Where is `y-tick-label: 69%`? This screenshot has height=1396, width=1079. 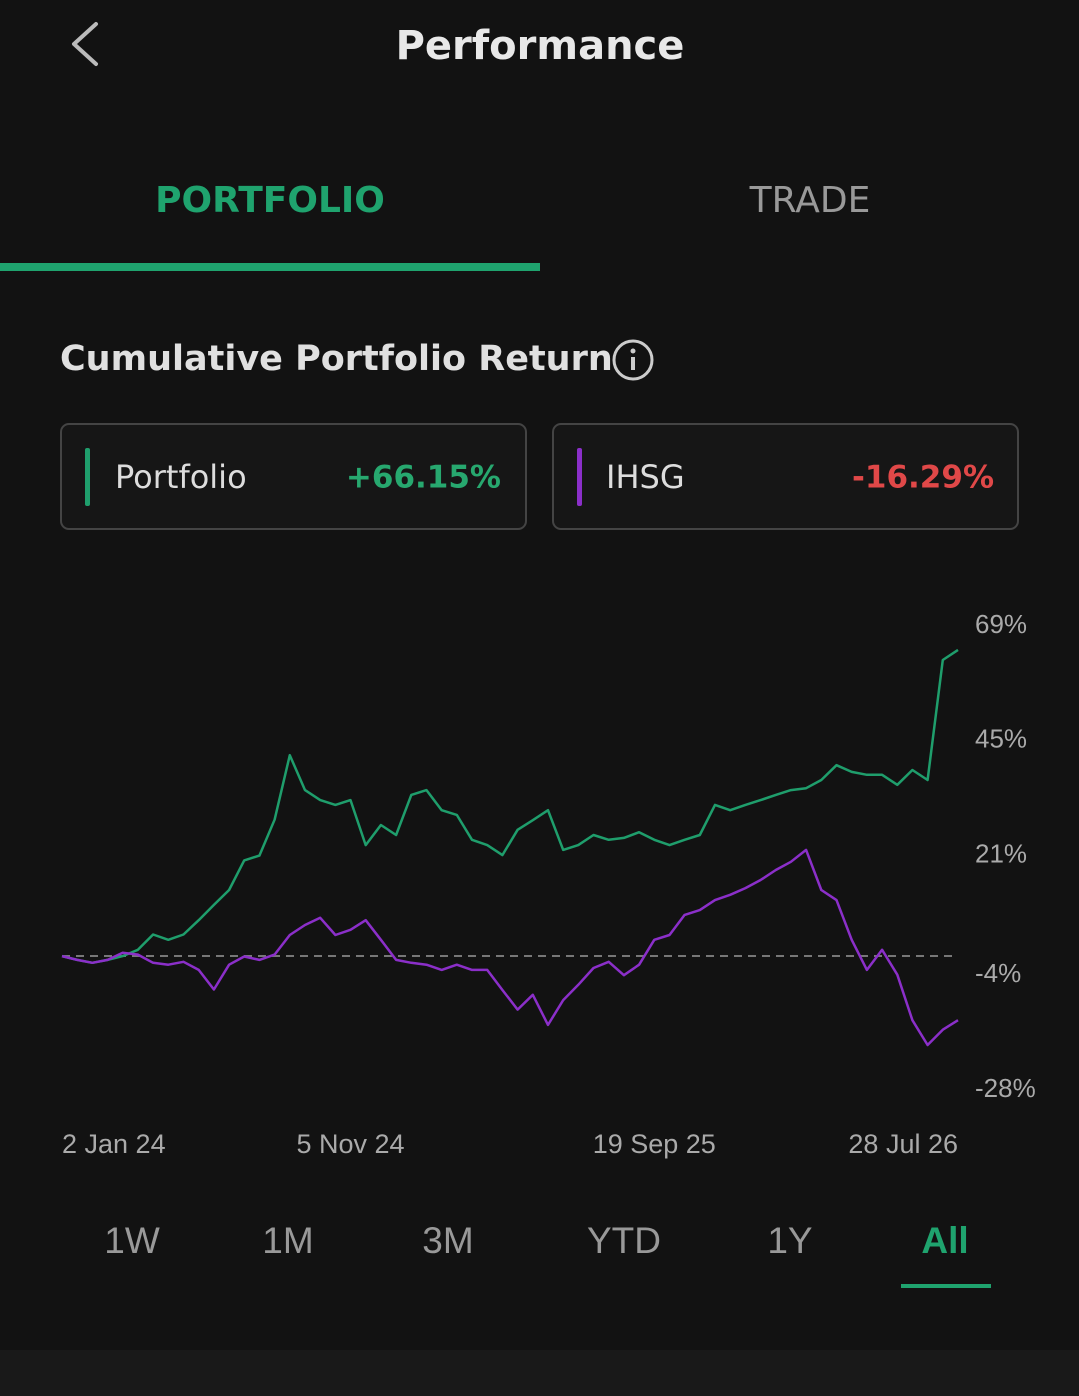 y-tick-label: 69% is located at coordinates (1001, 624).